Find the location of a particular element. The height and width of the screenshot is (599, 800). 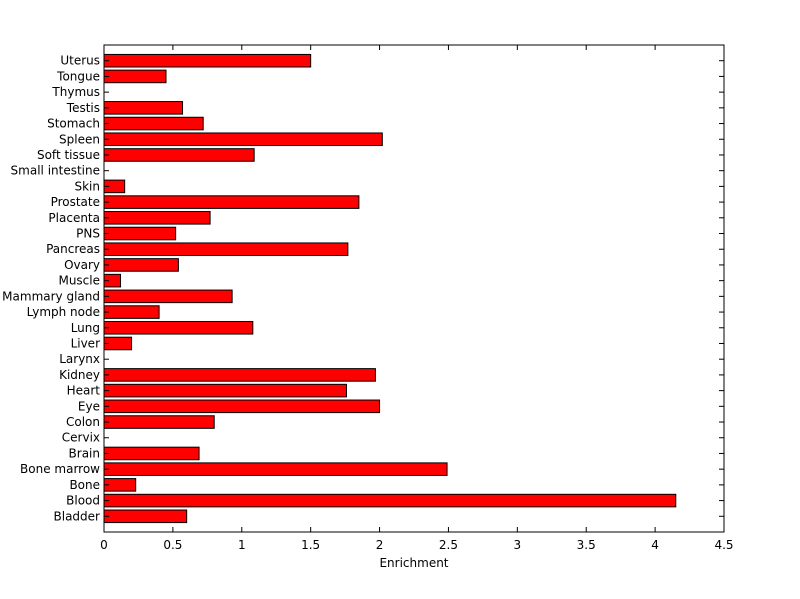

y-tick-label: Muscle is located at coordinates (79, 281).